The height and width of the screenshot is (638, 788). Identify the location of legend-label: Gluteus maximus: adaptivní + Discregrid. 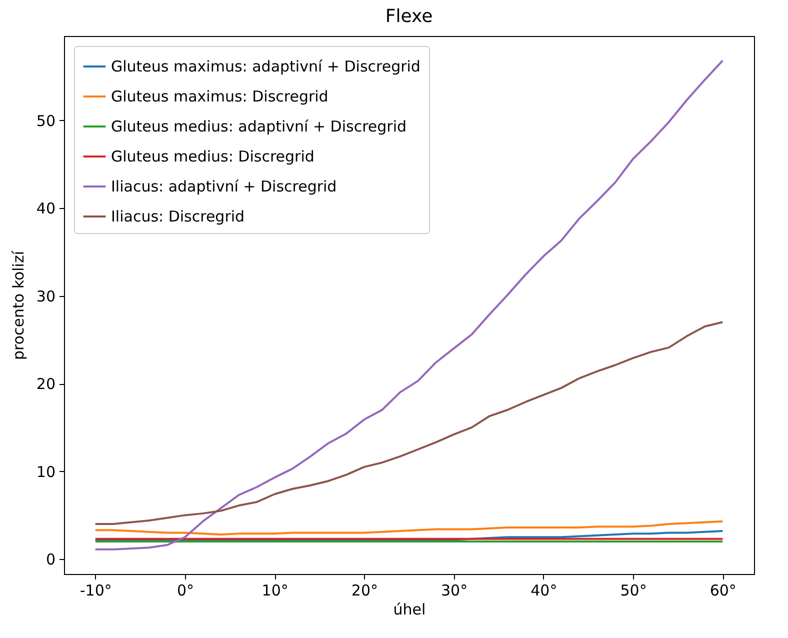
(265, 67).